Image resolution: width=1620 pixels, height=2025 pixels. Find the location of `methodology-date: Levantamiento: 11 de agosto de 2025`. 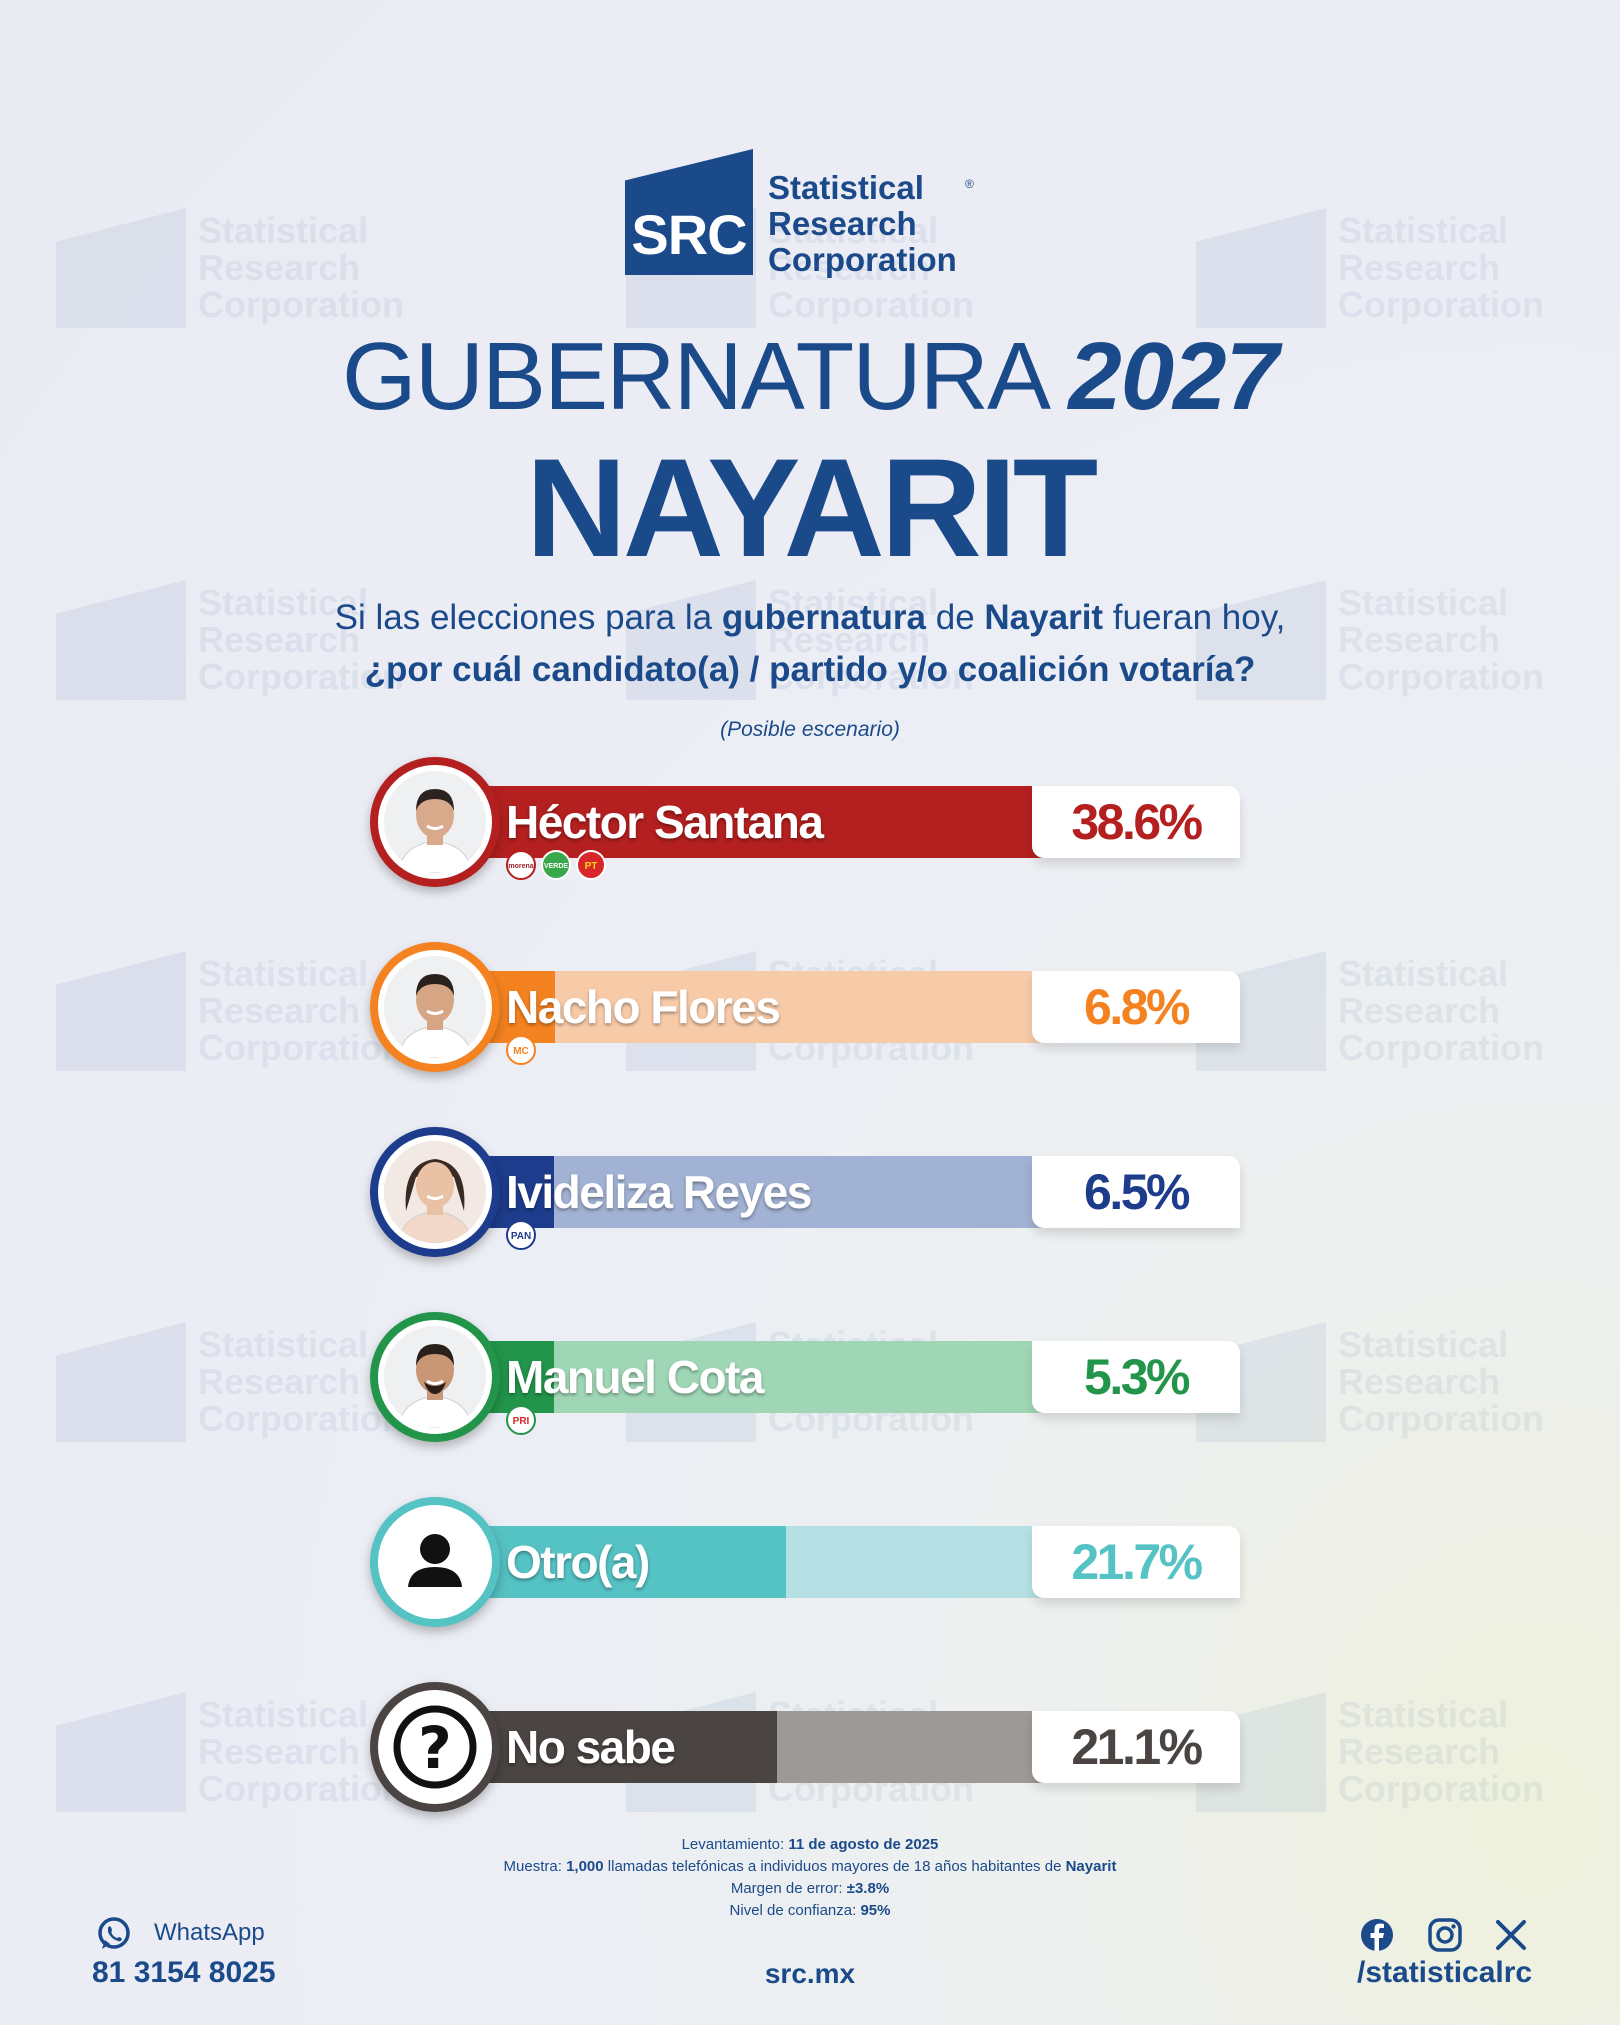

methodology-date: Levantamiento: 11 de agosto de 2025 is located at coordinates (810, 1845).